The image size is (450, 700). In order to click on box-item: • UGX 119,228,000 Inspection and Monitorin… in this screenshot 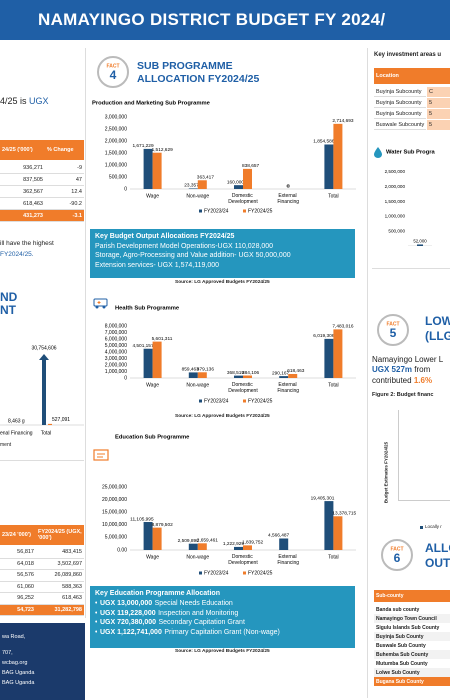, I will do `click(224, 614)`.